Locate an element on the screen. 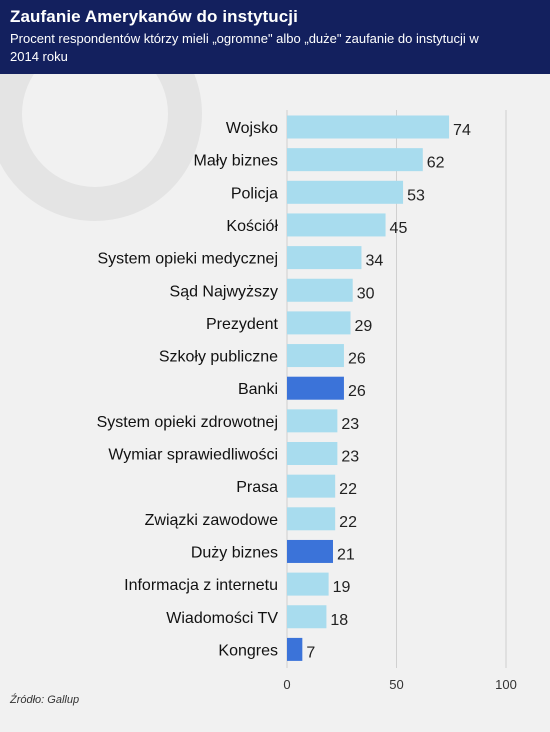 The image size is (550, 732). category-label-1: Mały biznes is located at coordinates (236, 161).